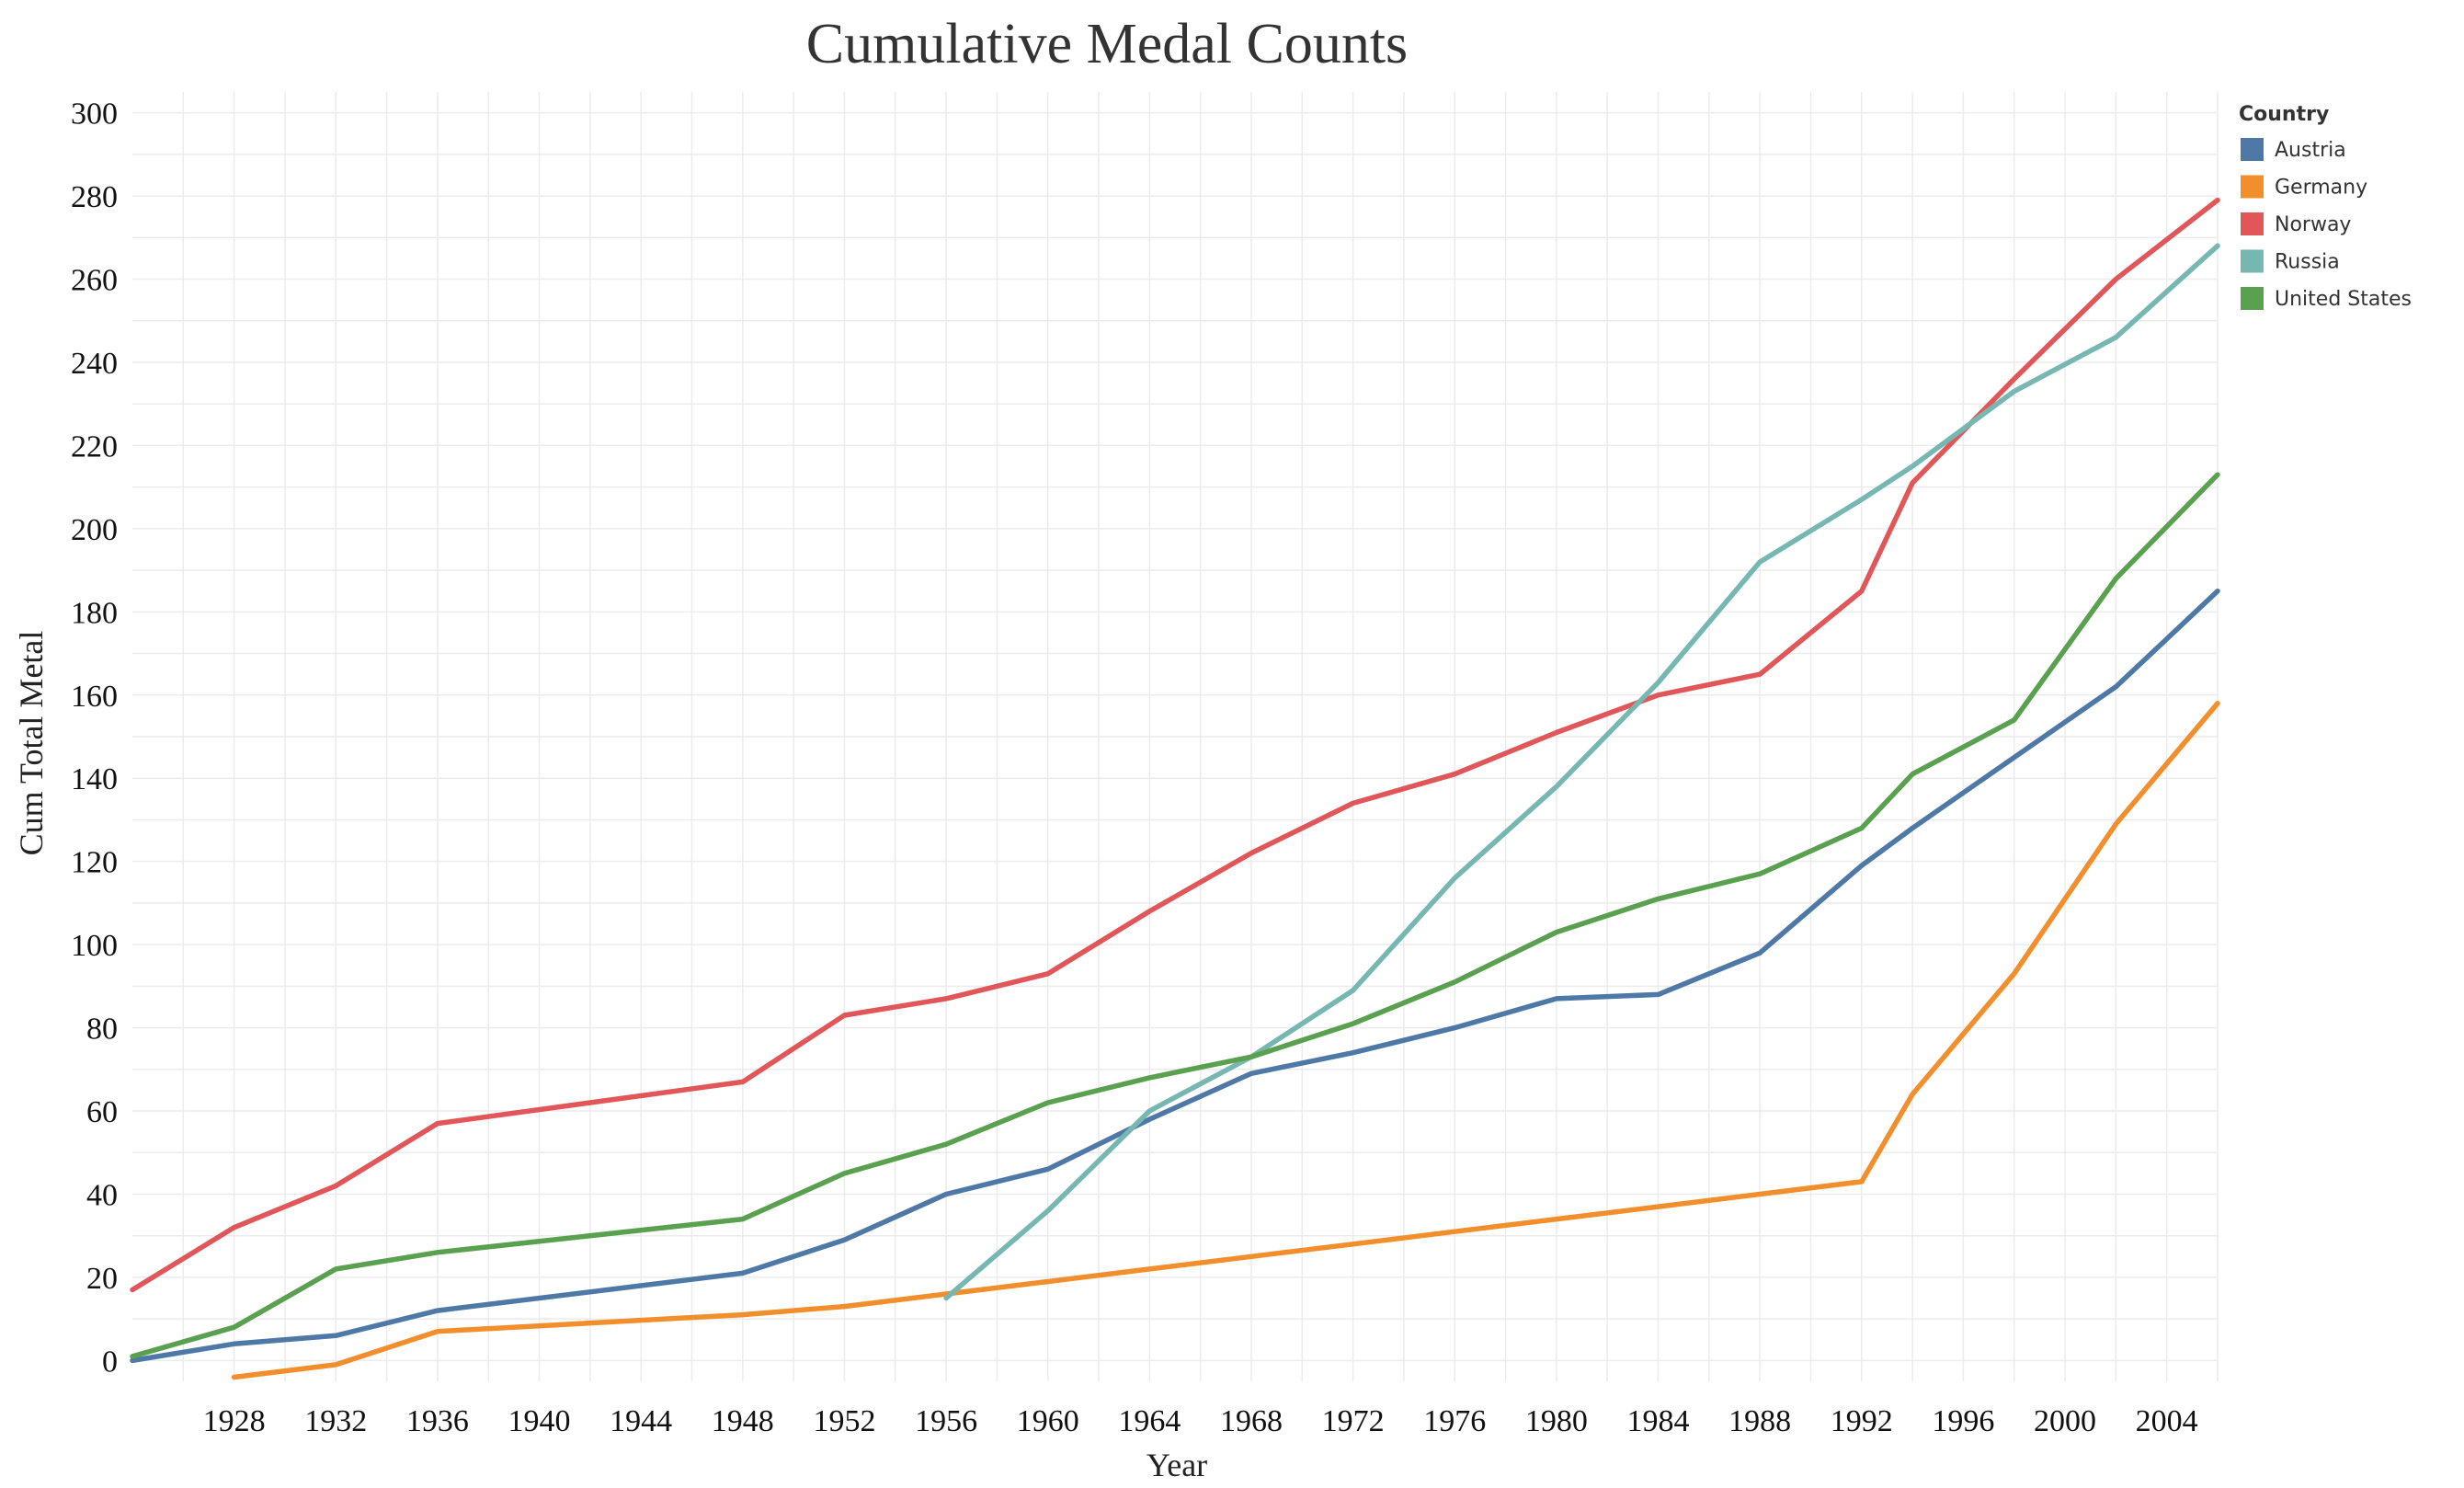  Describe the element at coordinates (31, 743) in the screenshot. I see `y-axis-title: Cum Total Metal` at that location.